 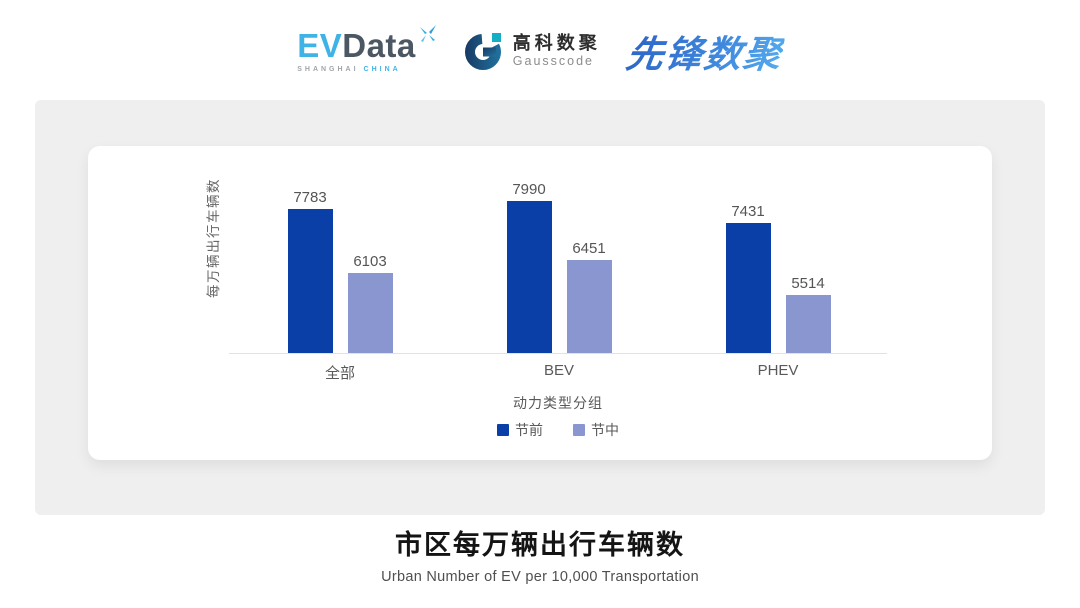 I want to click on bar-节中-全部: 6103, so click(x=370, y=303).